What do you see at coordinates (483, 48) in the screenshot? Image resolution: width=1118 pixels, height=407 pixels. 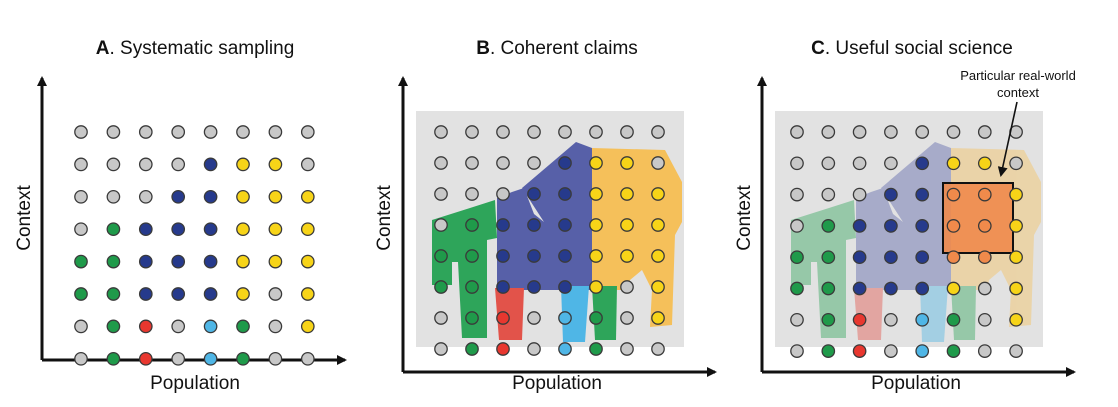 I see `panel-b-letter: B` at bounding box center [483, 48].